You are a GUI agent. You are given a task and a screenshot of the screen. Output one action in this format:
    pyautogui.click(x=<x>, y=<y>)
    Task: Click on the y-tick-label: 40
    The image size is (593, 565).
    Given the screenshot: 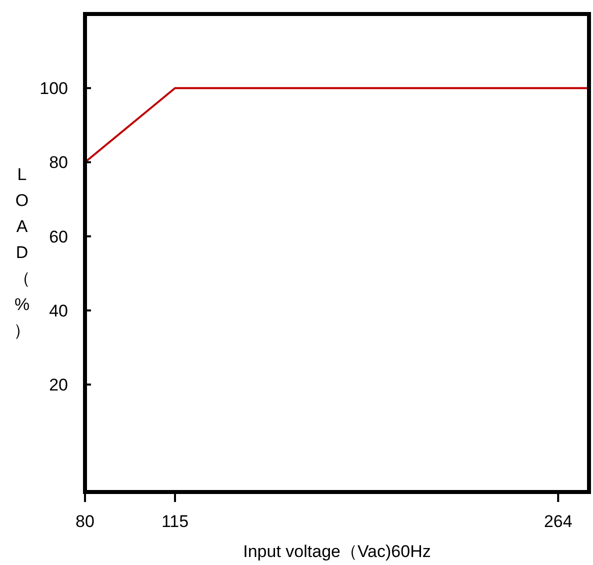 What is the action you would take?
    pyautogui.click(x=58, y=310)
    